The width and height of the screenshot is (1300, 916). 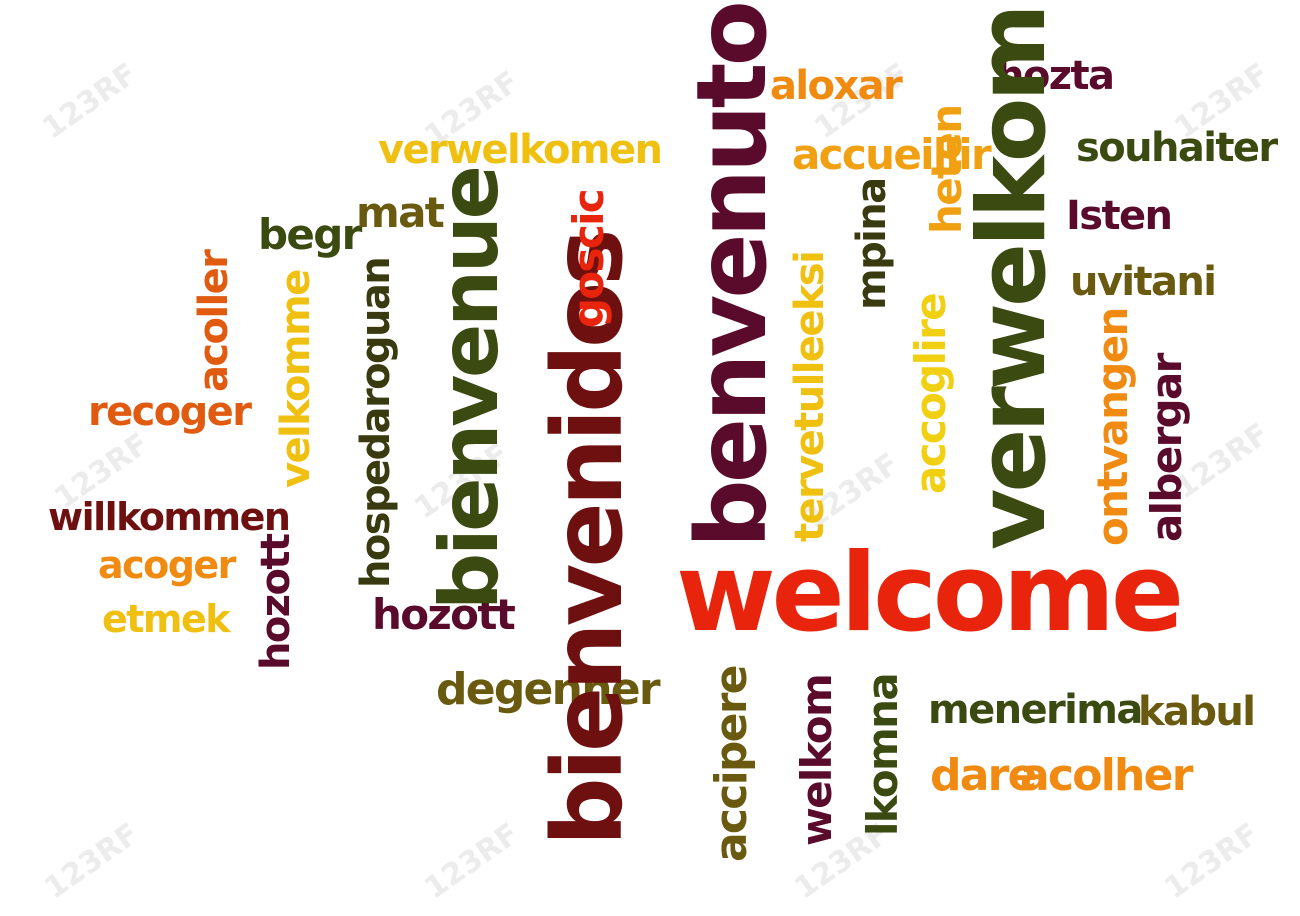 What do you see at coordinates (310, 234) in the screenshot?
I see `word-begr: begr` at bounding box center [310, 234].